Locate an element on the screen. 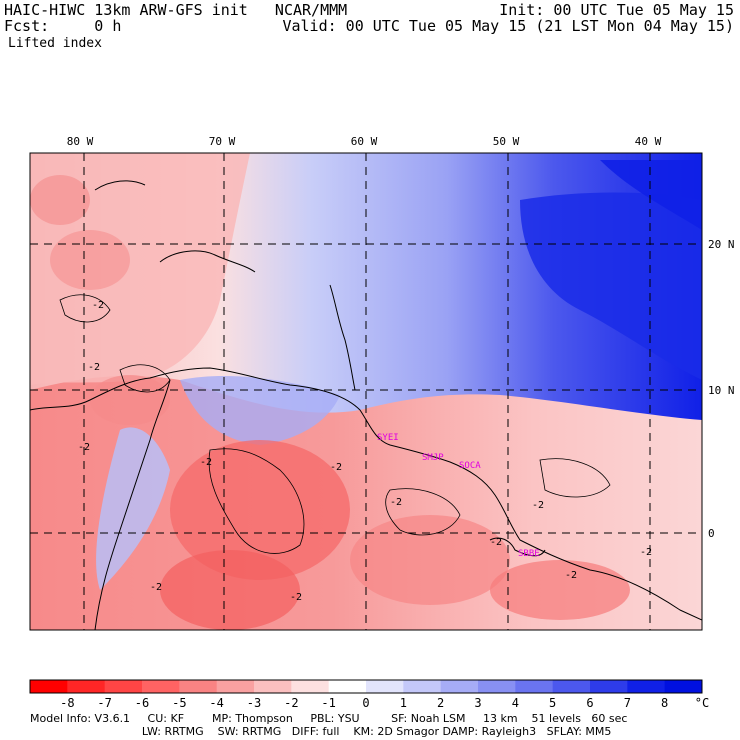 This screenshot has width=740, height=740. station-labels: SYEI SMJP SOCA SBBE is located at coordinates (458, 496).